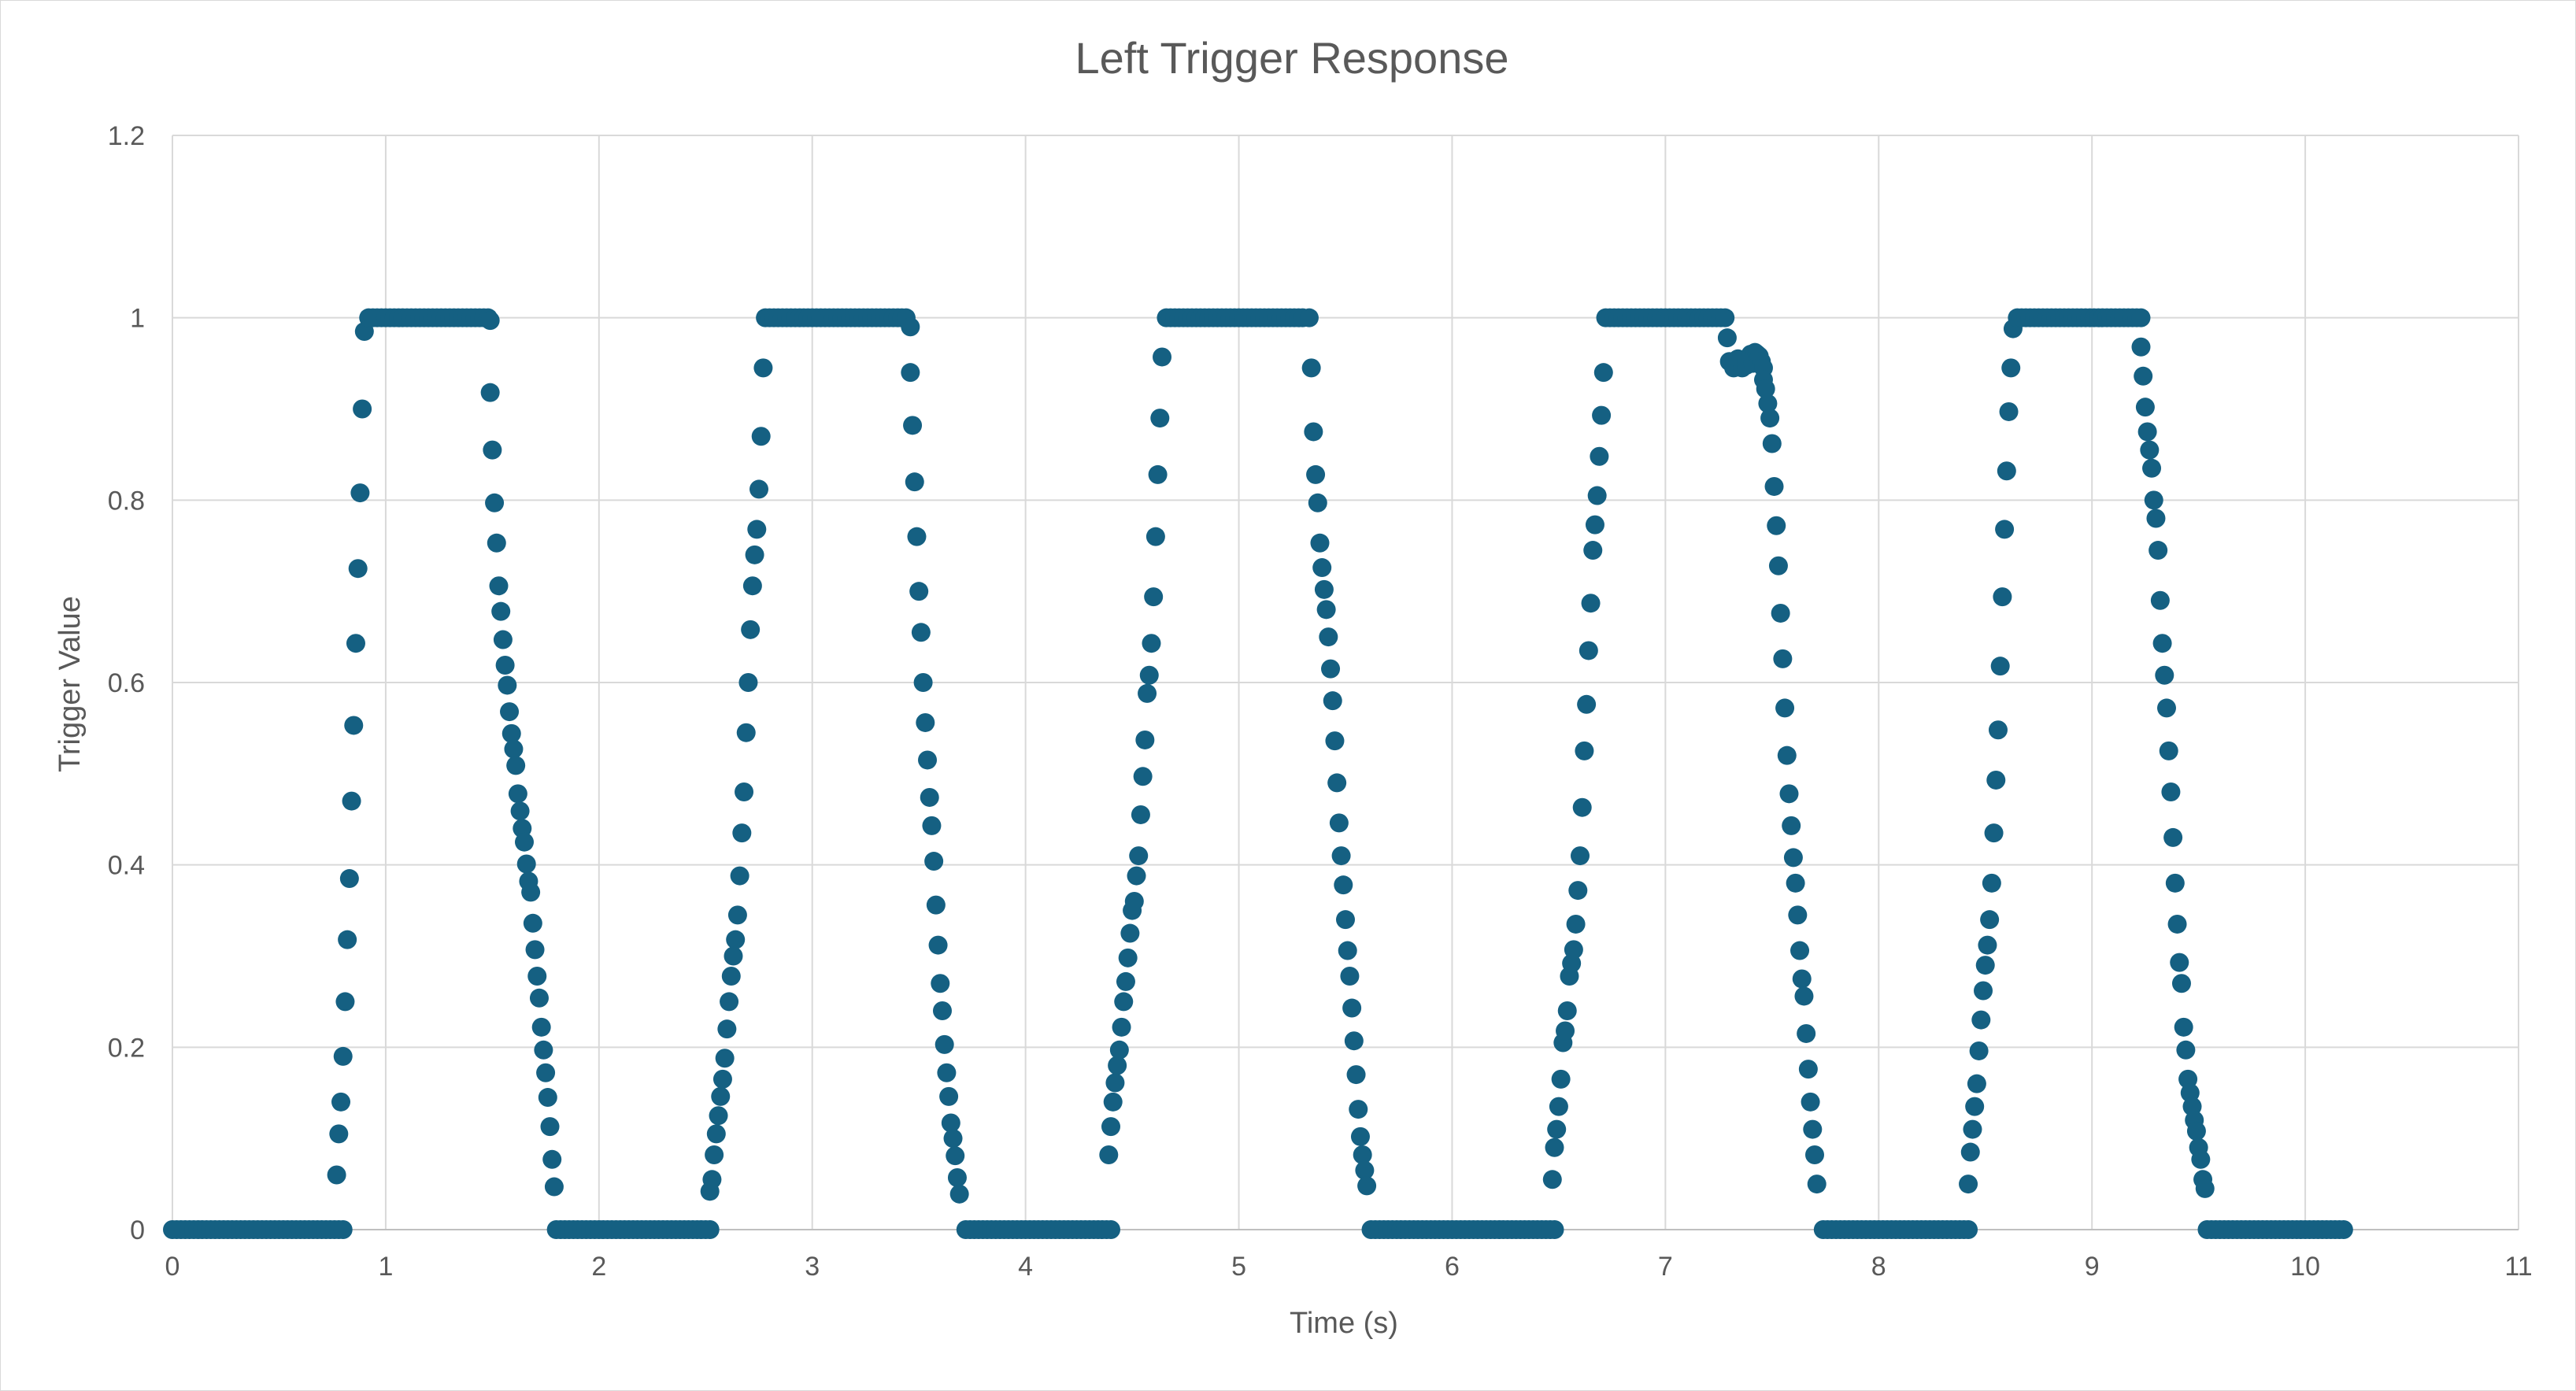 Image resolution: width=2576 pixels, height=1391 pixels. Describe the element at coordinates (1878, 1267) in the screenshot. I see `x-tick-label: 8` at that location.